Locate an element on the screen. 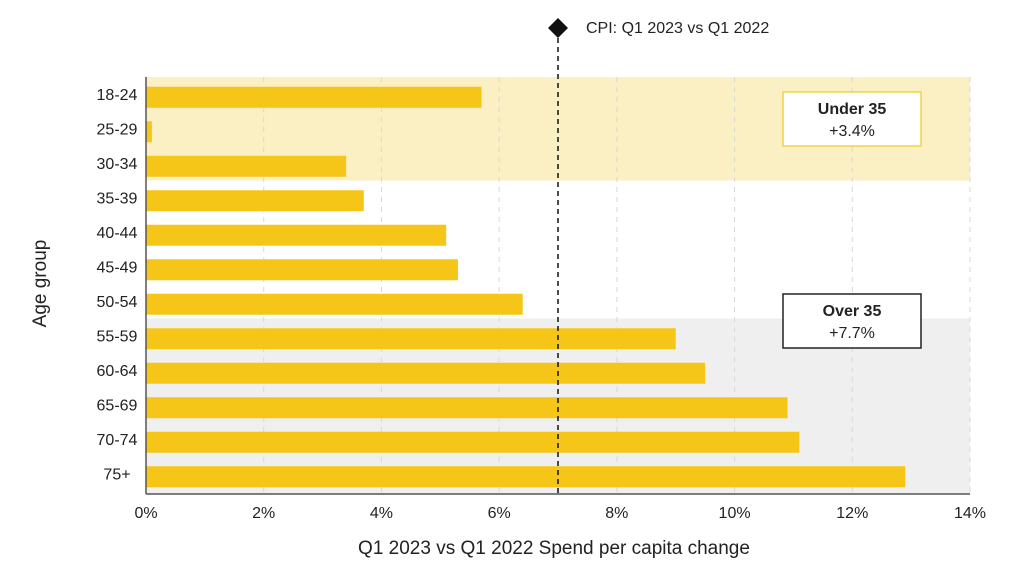 This screenshot has height=574, width=1012. group-callouts: Under 35 +3.4% Over 35 +7.7% is located at coordinates (852, 220).